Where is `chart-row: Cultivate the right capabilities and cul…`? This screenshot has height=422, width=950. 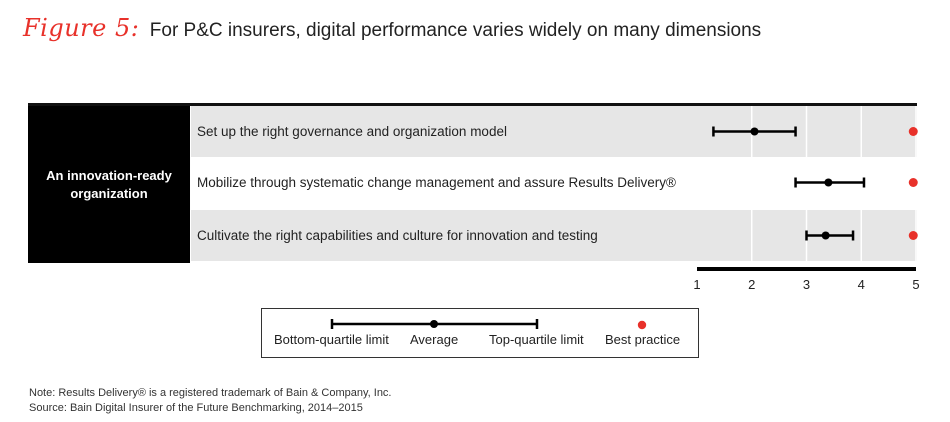 chart-row: Cultivate the right capabilities and cul… is located at coordinates (554, 235).